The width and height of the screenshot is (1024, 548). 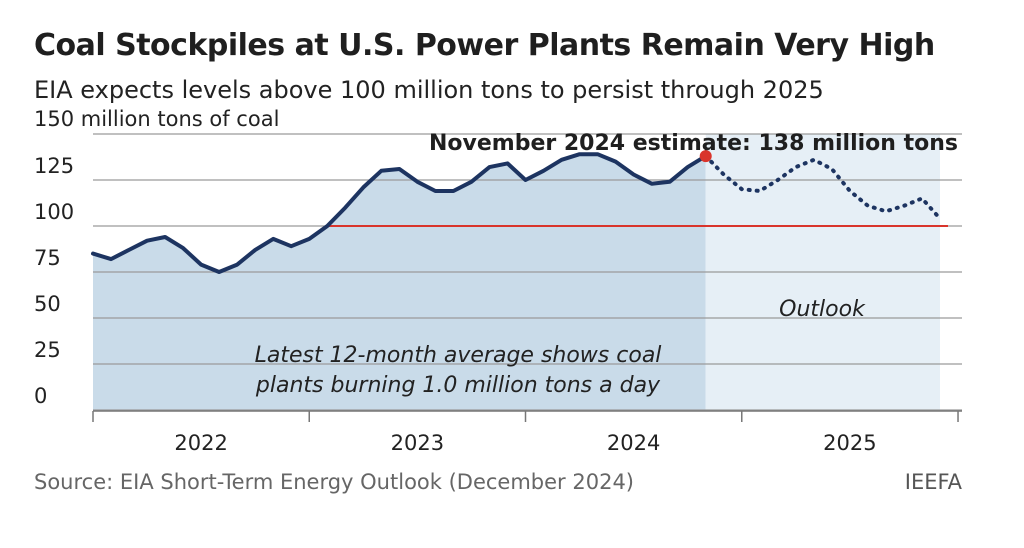 What do you see at coordinates (399, 213) in the screenshot?
I see `actual-series-line` at bounding box center [399, 213].